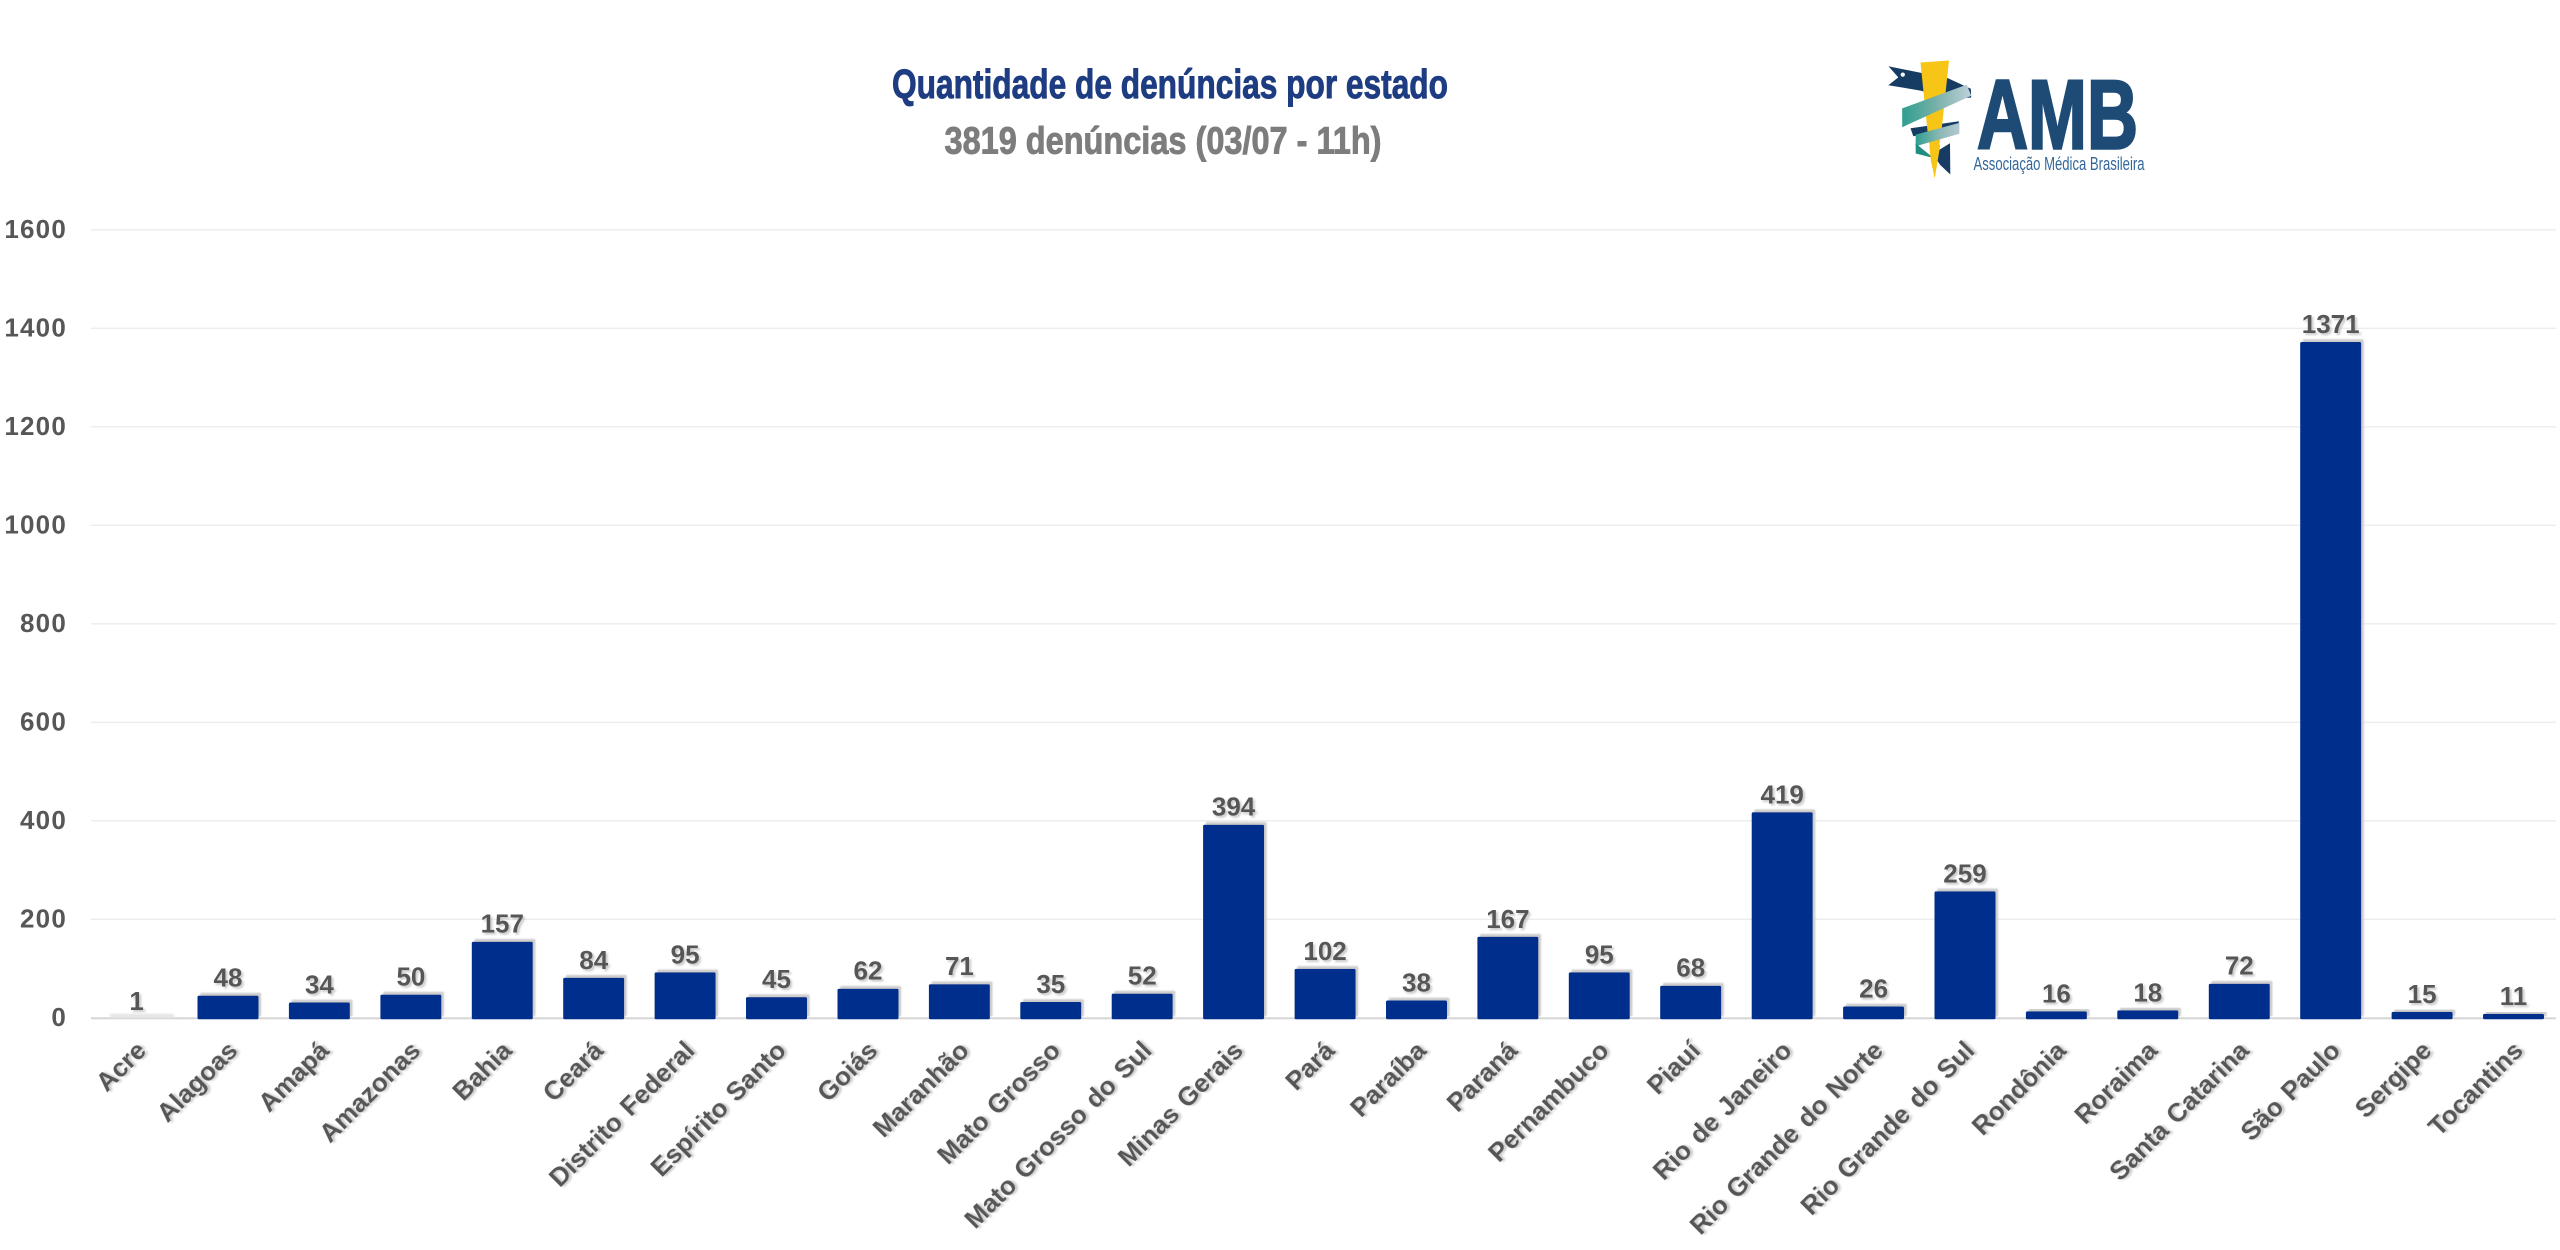 This screenshot has width=2560, height=1250. I want to click on svg-text: 84, so click(593, 960).